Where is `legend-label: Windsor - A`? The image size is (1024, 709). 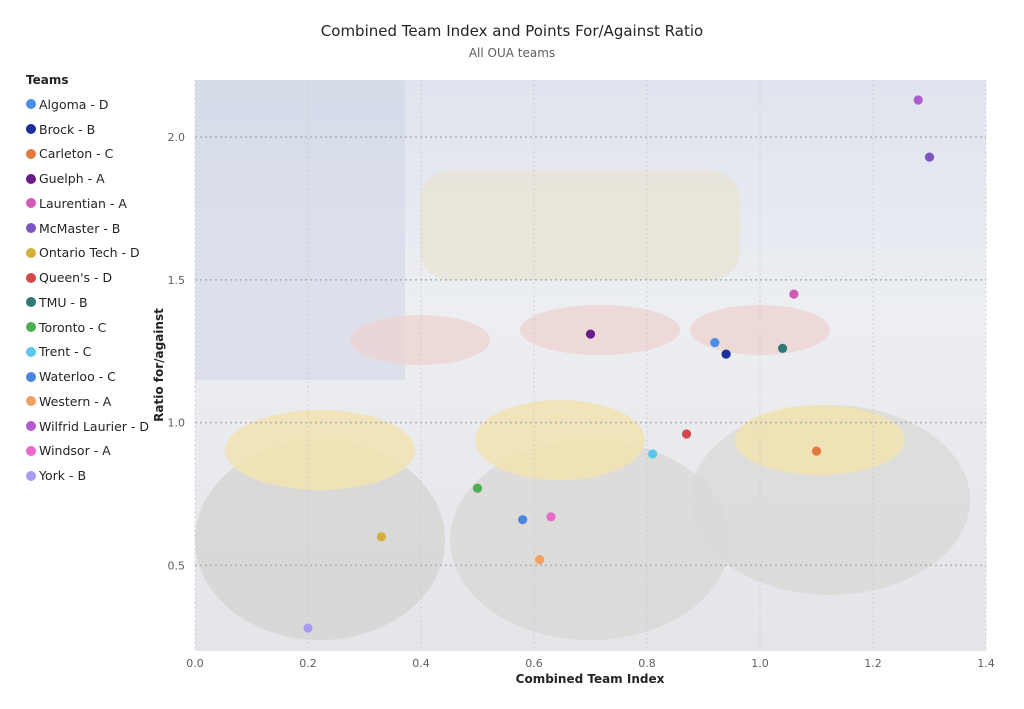
legend-label: Windsor - A is located at coordinates (75, 451).